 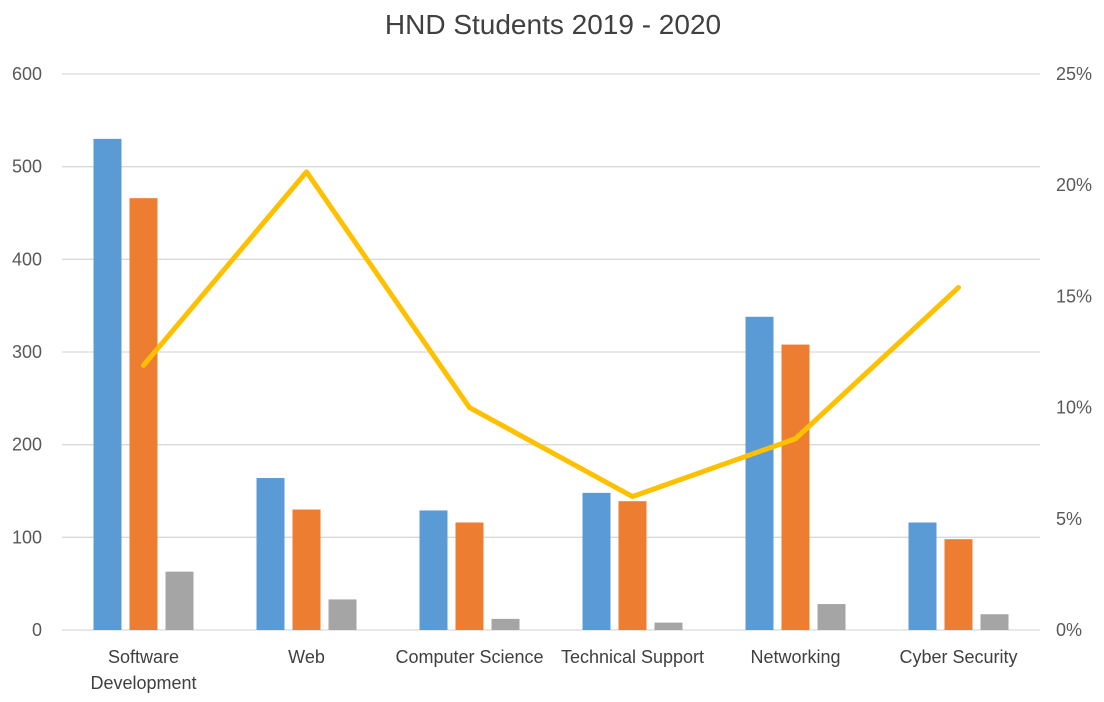 I want to click on left-tick-label: 600, so click(x=27, y=74).